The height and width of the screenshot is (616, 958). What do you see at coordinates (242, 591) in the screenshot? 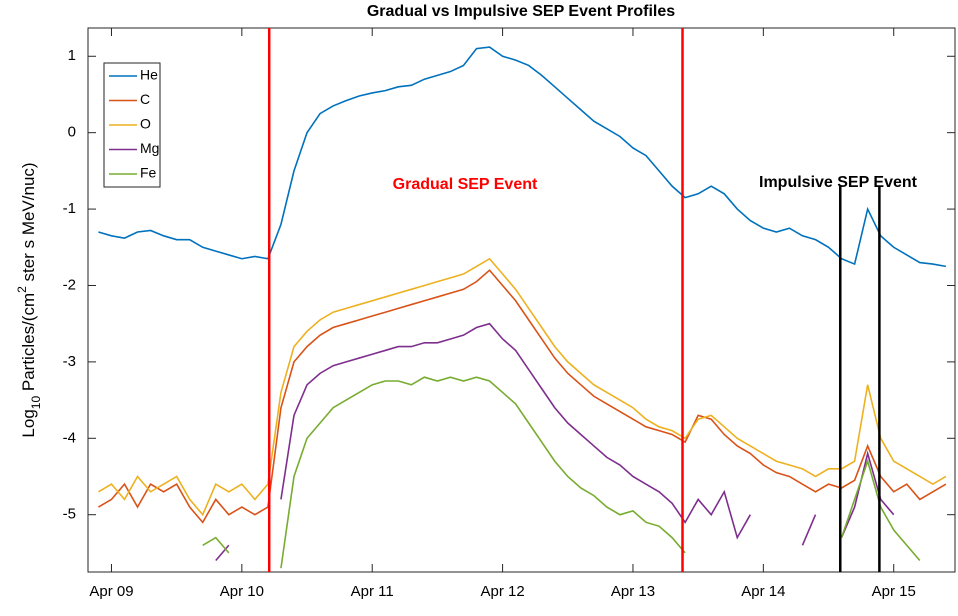
I see `x-tick-label: Apr 10` at bounding box center [242, 591].